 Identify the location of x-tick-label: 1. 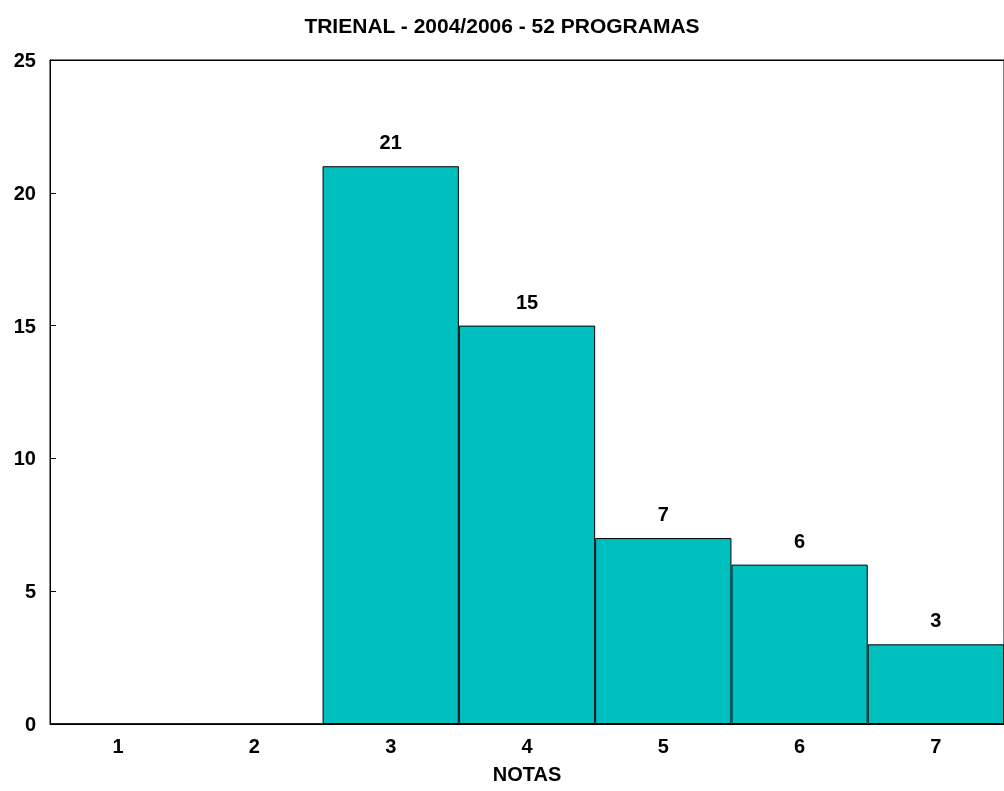
(118, 746).